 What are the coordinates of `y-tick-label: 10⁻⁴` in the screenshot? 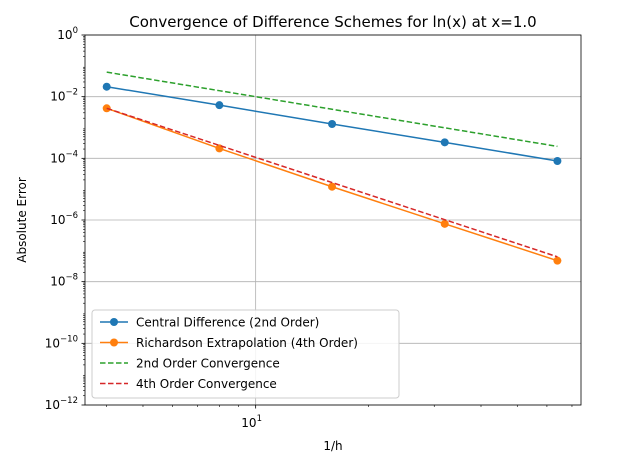 It's located at (64, 157).